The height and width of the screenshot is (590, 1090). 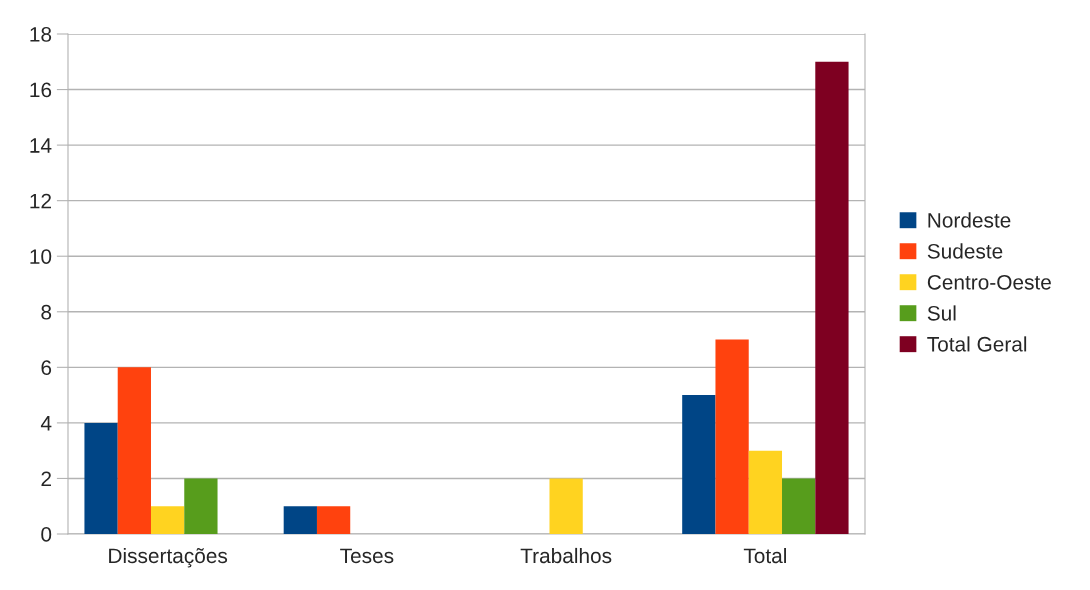 I want to click on y-tick-label: 12, so click(x=40, y=201).